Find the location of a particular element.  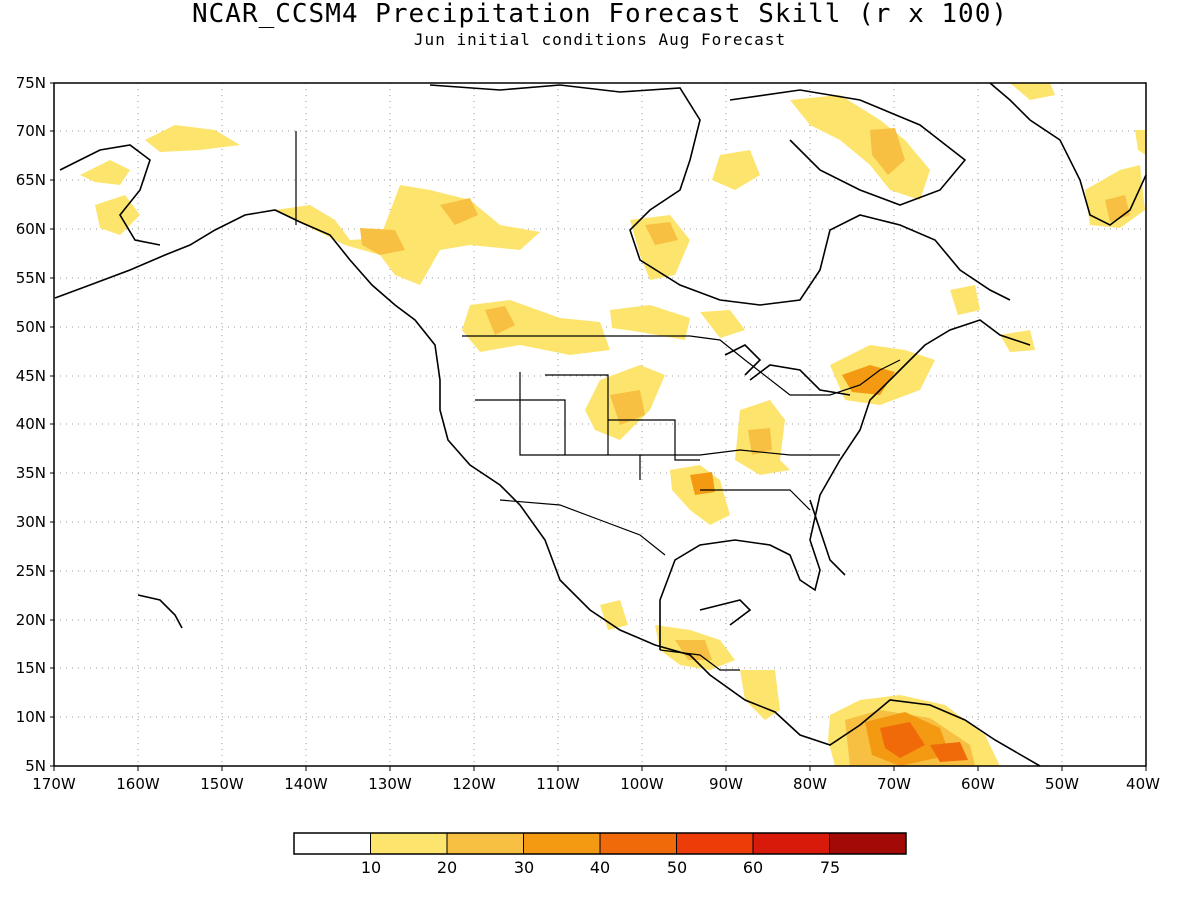

lon-label: 110W is located at coordinates (558, 784).